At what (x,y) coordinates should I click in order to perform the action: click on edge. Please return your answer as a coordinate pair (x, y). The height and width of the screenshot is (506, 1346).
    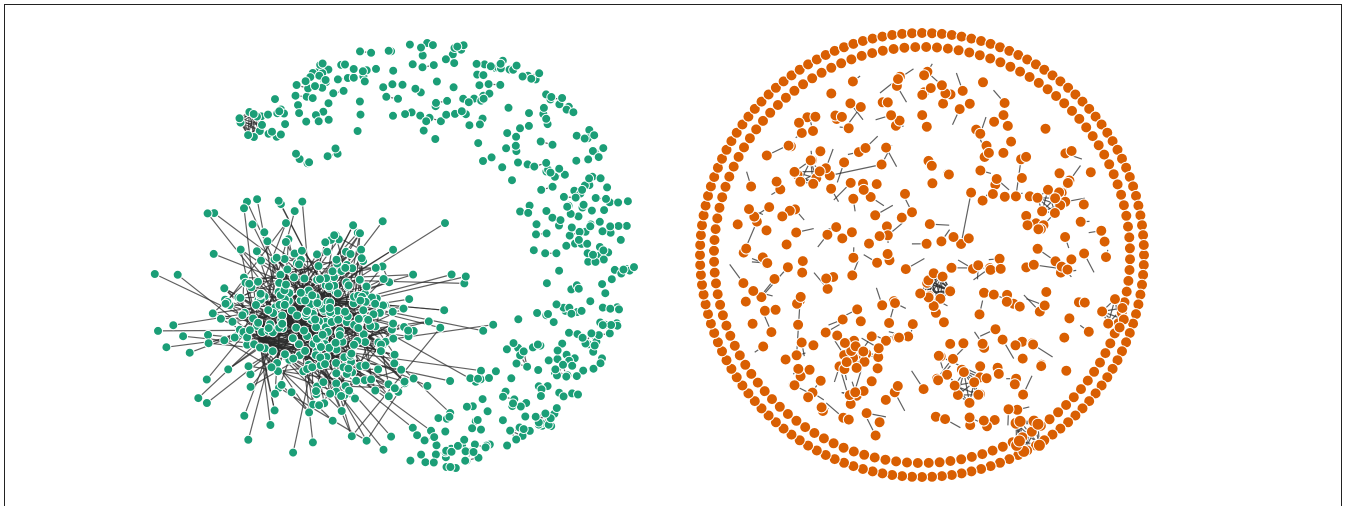
    Looking at the image, I should click on (295, 398).